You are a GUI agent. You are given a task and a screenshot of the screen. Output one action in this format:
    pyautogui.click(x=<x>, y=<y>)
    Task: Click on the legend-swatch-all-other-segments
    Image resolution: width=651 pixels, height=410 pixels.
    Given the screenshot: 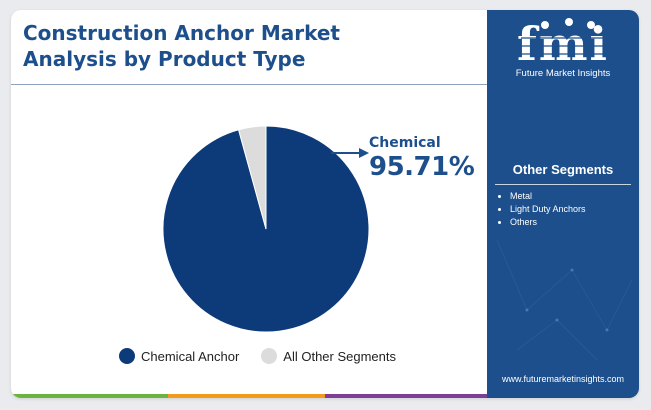 What is the action you would take?
    pyautogui.click(x=269, y=356)
    